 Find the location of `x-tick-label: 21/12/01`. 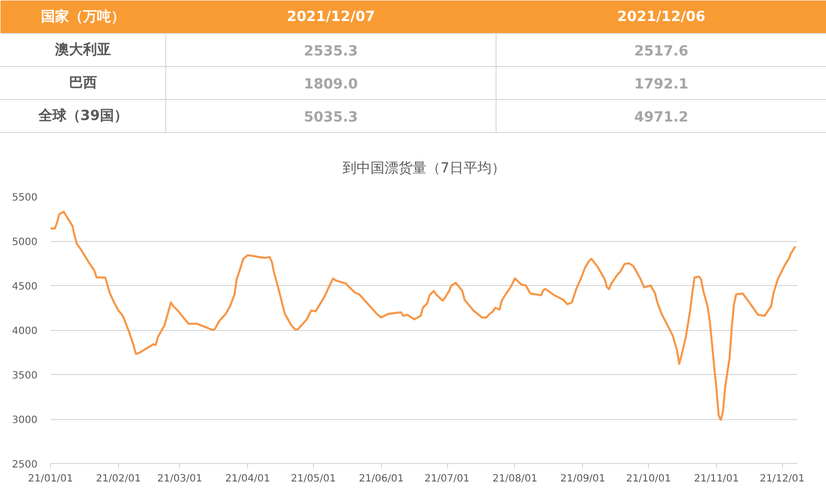

x-tick-label: 21/12/01 is located at coordinates (782, 479).